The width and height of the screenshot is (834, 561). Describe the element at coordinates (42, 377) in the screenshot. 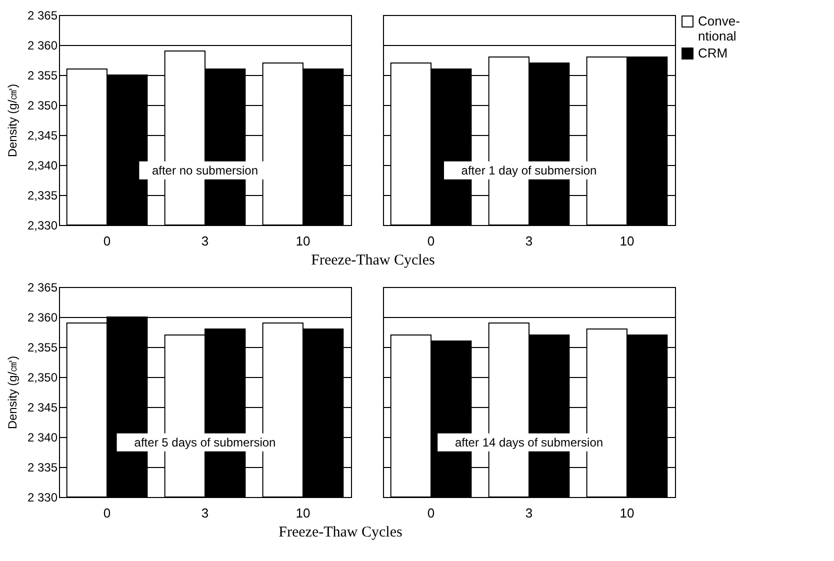

I see `y-tick-label: 2,350` at that location.